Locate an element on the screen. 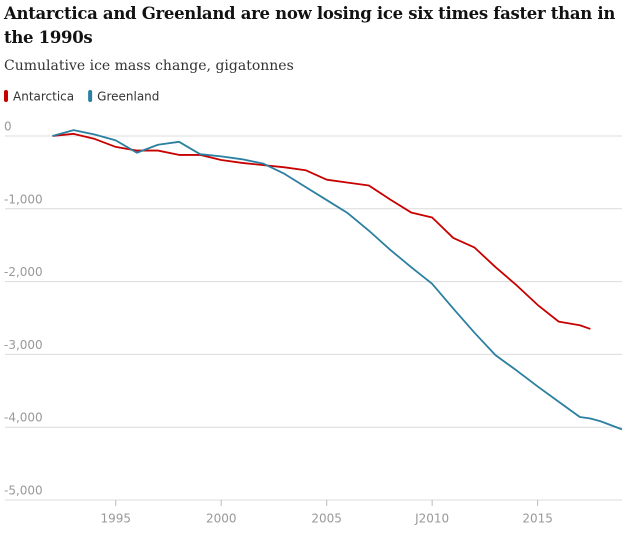 This screenshot has width=638, height=542. legend-label: Greenland is located at coordinates (128, 97).